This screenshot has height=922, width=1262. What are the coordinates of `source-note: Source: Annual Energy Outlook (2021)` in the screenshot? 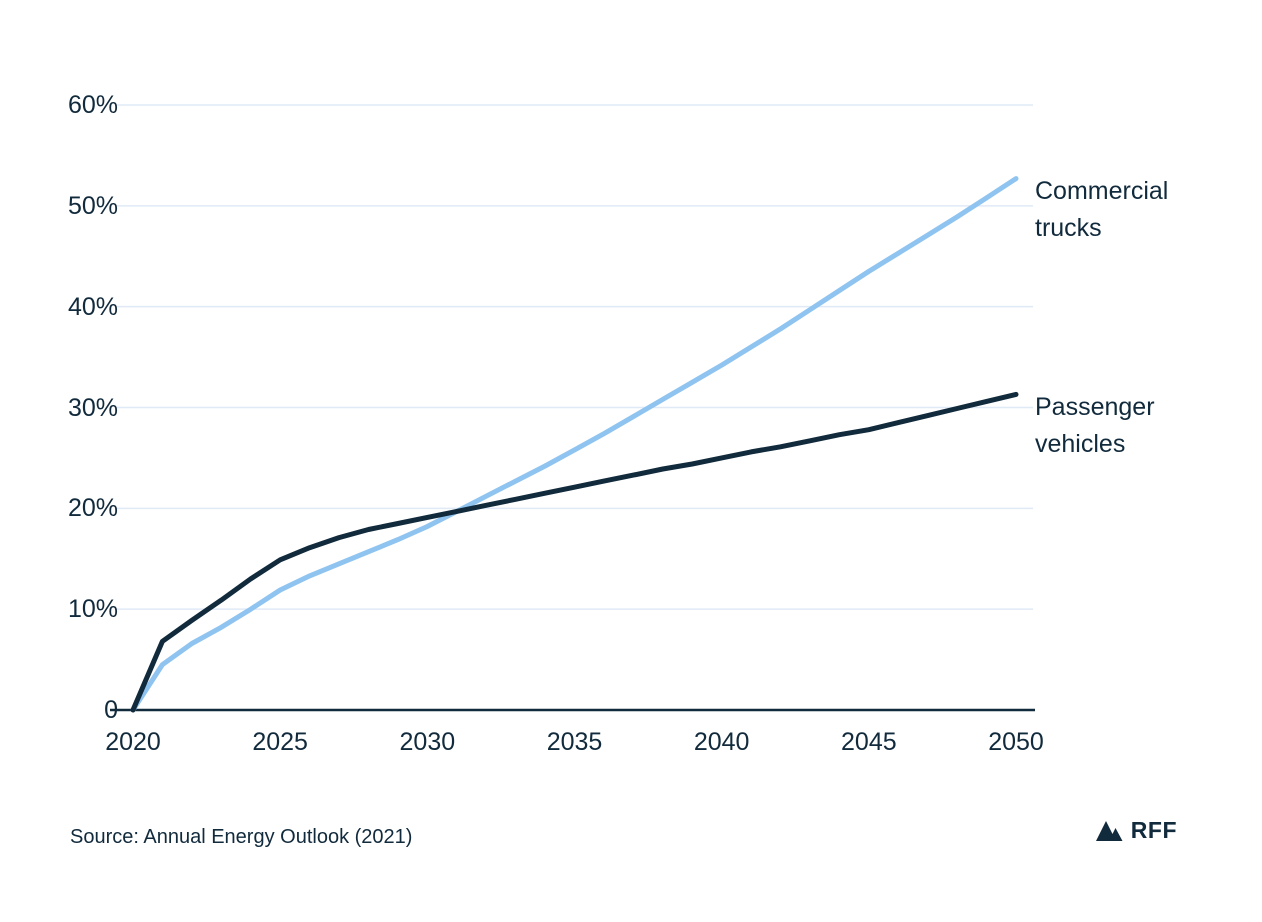 It's located at (241, 837).